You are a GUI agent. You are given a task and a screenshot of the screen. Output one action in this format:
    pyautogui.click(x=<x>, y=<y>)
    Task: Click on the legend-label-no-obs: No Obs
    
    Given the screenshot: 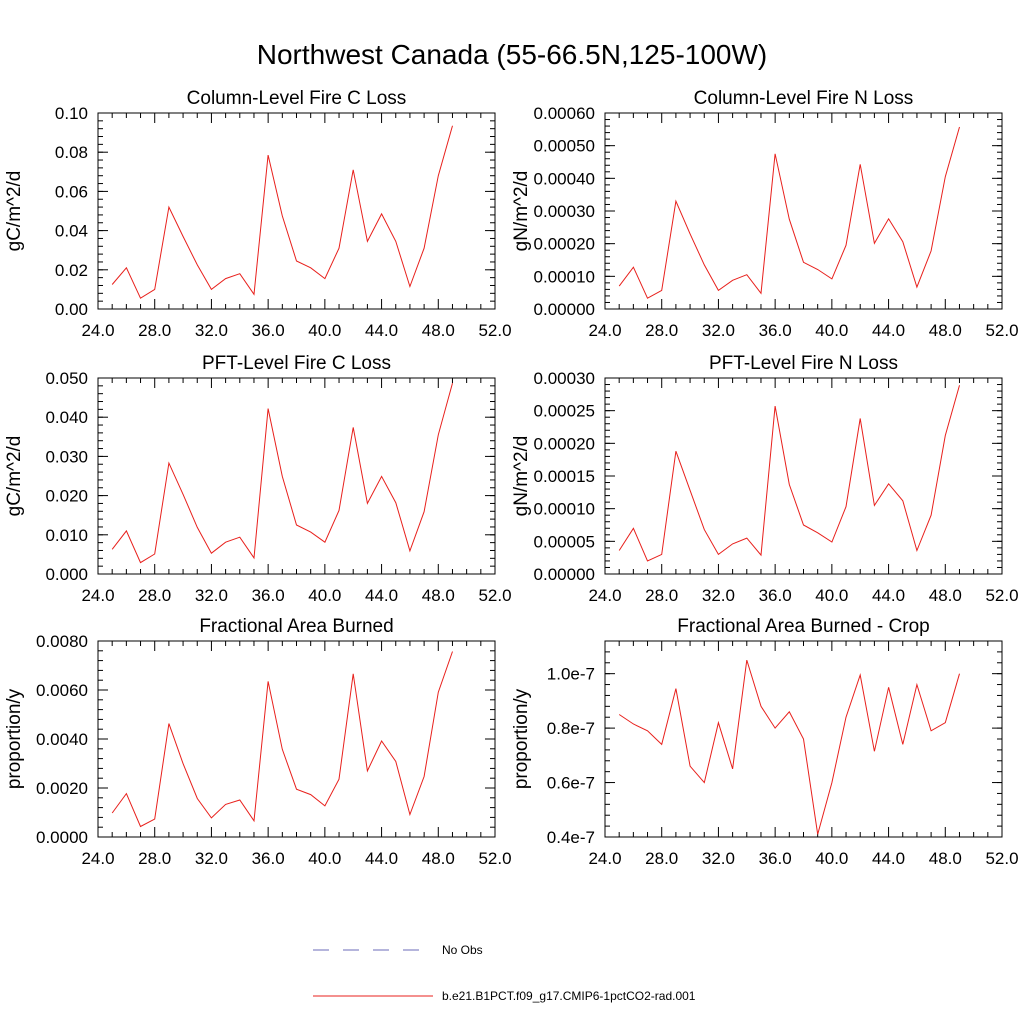 What is the action you would take?
    pyautogui.click(x=462, y=950)
    